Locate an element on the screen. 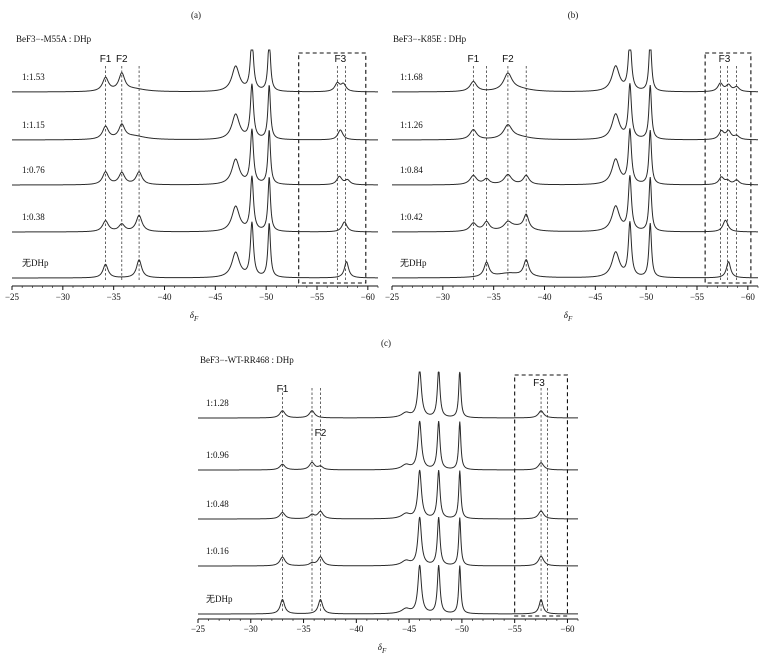 Image resolution: width=770 pixels, height=667 pixels. panel-label: (b) is located at coordinates (573, 15).